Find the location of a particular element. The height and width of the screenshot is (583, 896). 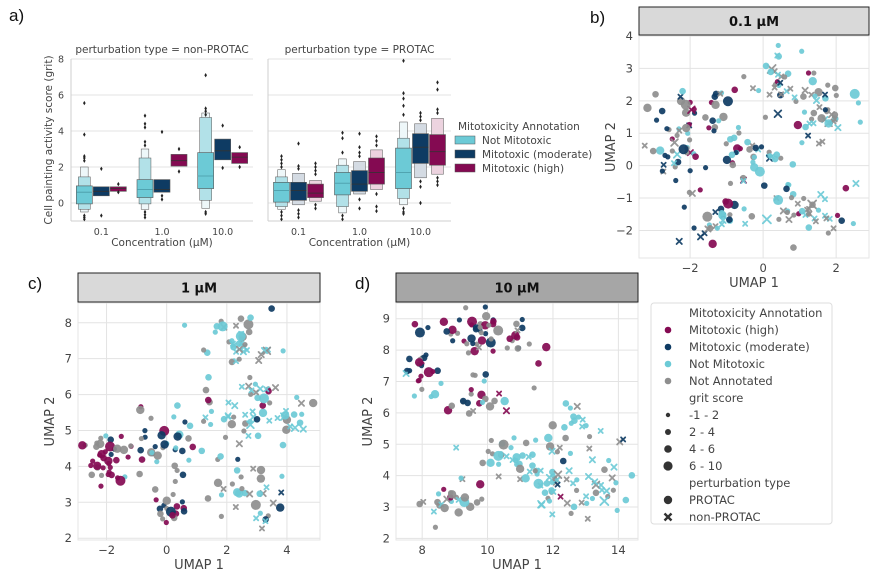

facet-header is located at coordinates (754, 21).